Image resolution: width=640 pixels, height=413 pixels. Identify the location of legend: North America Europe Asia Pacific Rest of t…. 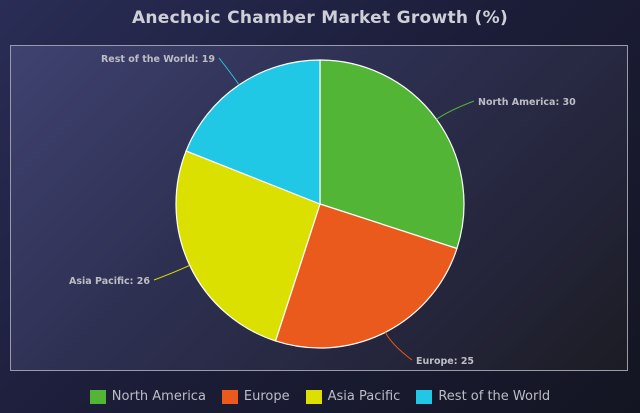
(320, 396).